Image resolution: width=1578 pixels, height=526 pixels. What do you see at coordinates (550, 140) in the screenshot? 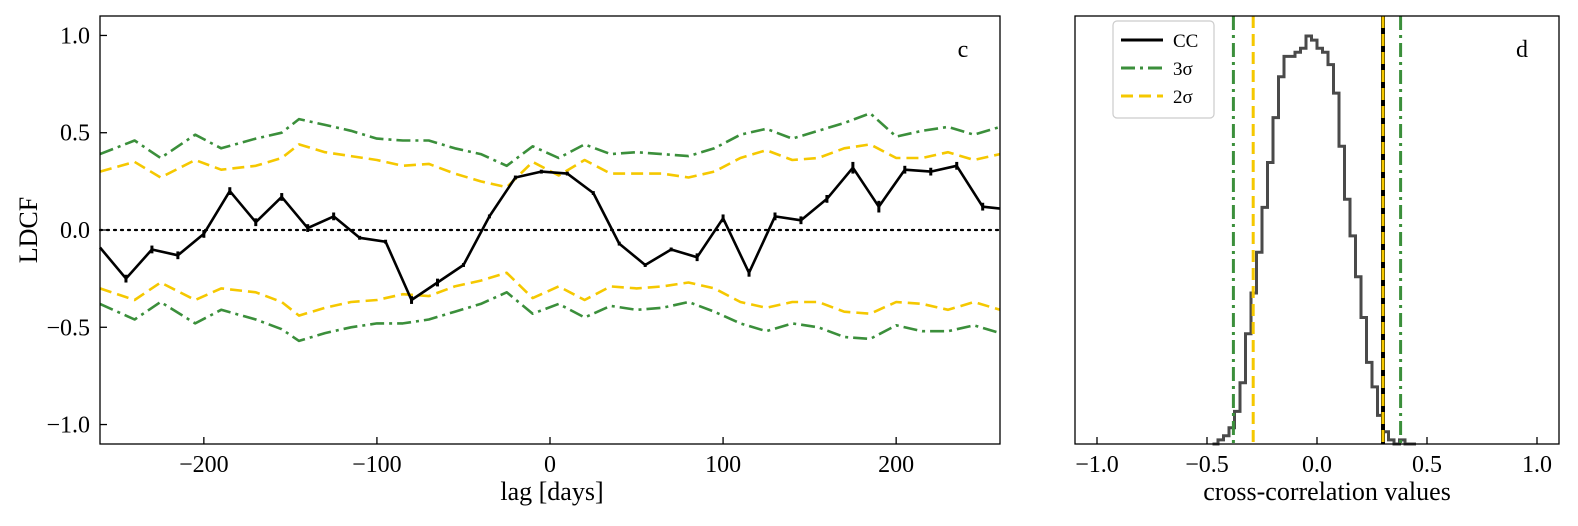
I see `series-line-3sigma-upper` at bounding box center [550, 140].